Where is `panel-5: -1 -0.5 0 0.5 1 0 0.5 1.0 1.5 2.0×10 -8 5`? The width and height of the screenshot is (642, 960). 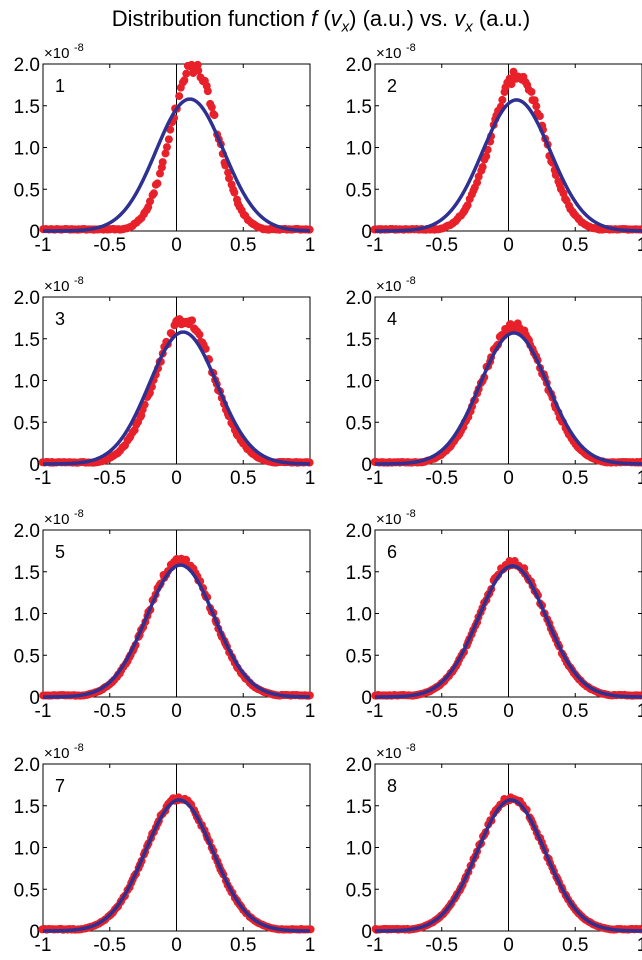 panel-5: -1 -0.5 0 0.5 1 0 0.5 1.0 1.5 2.0×10 -8 5 is located at coordinates (165, 615).